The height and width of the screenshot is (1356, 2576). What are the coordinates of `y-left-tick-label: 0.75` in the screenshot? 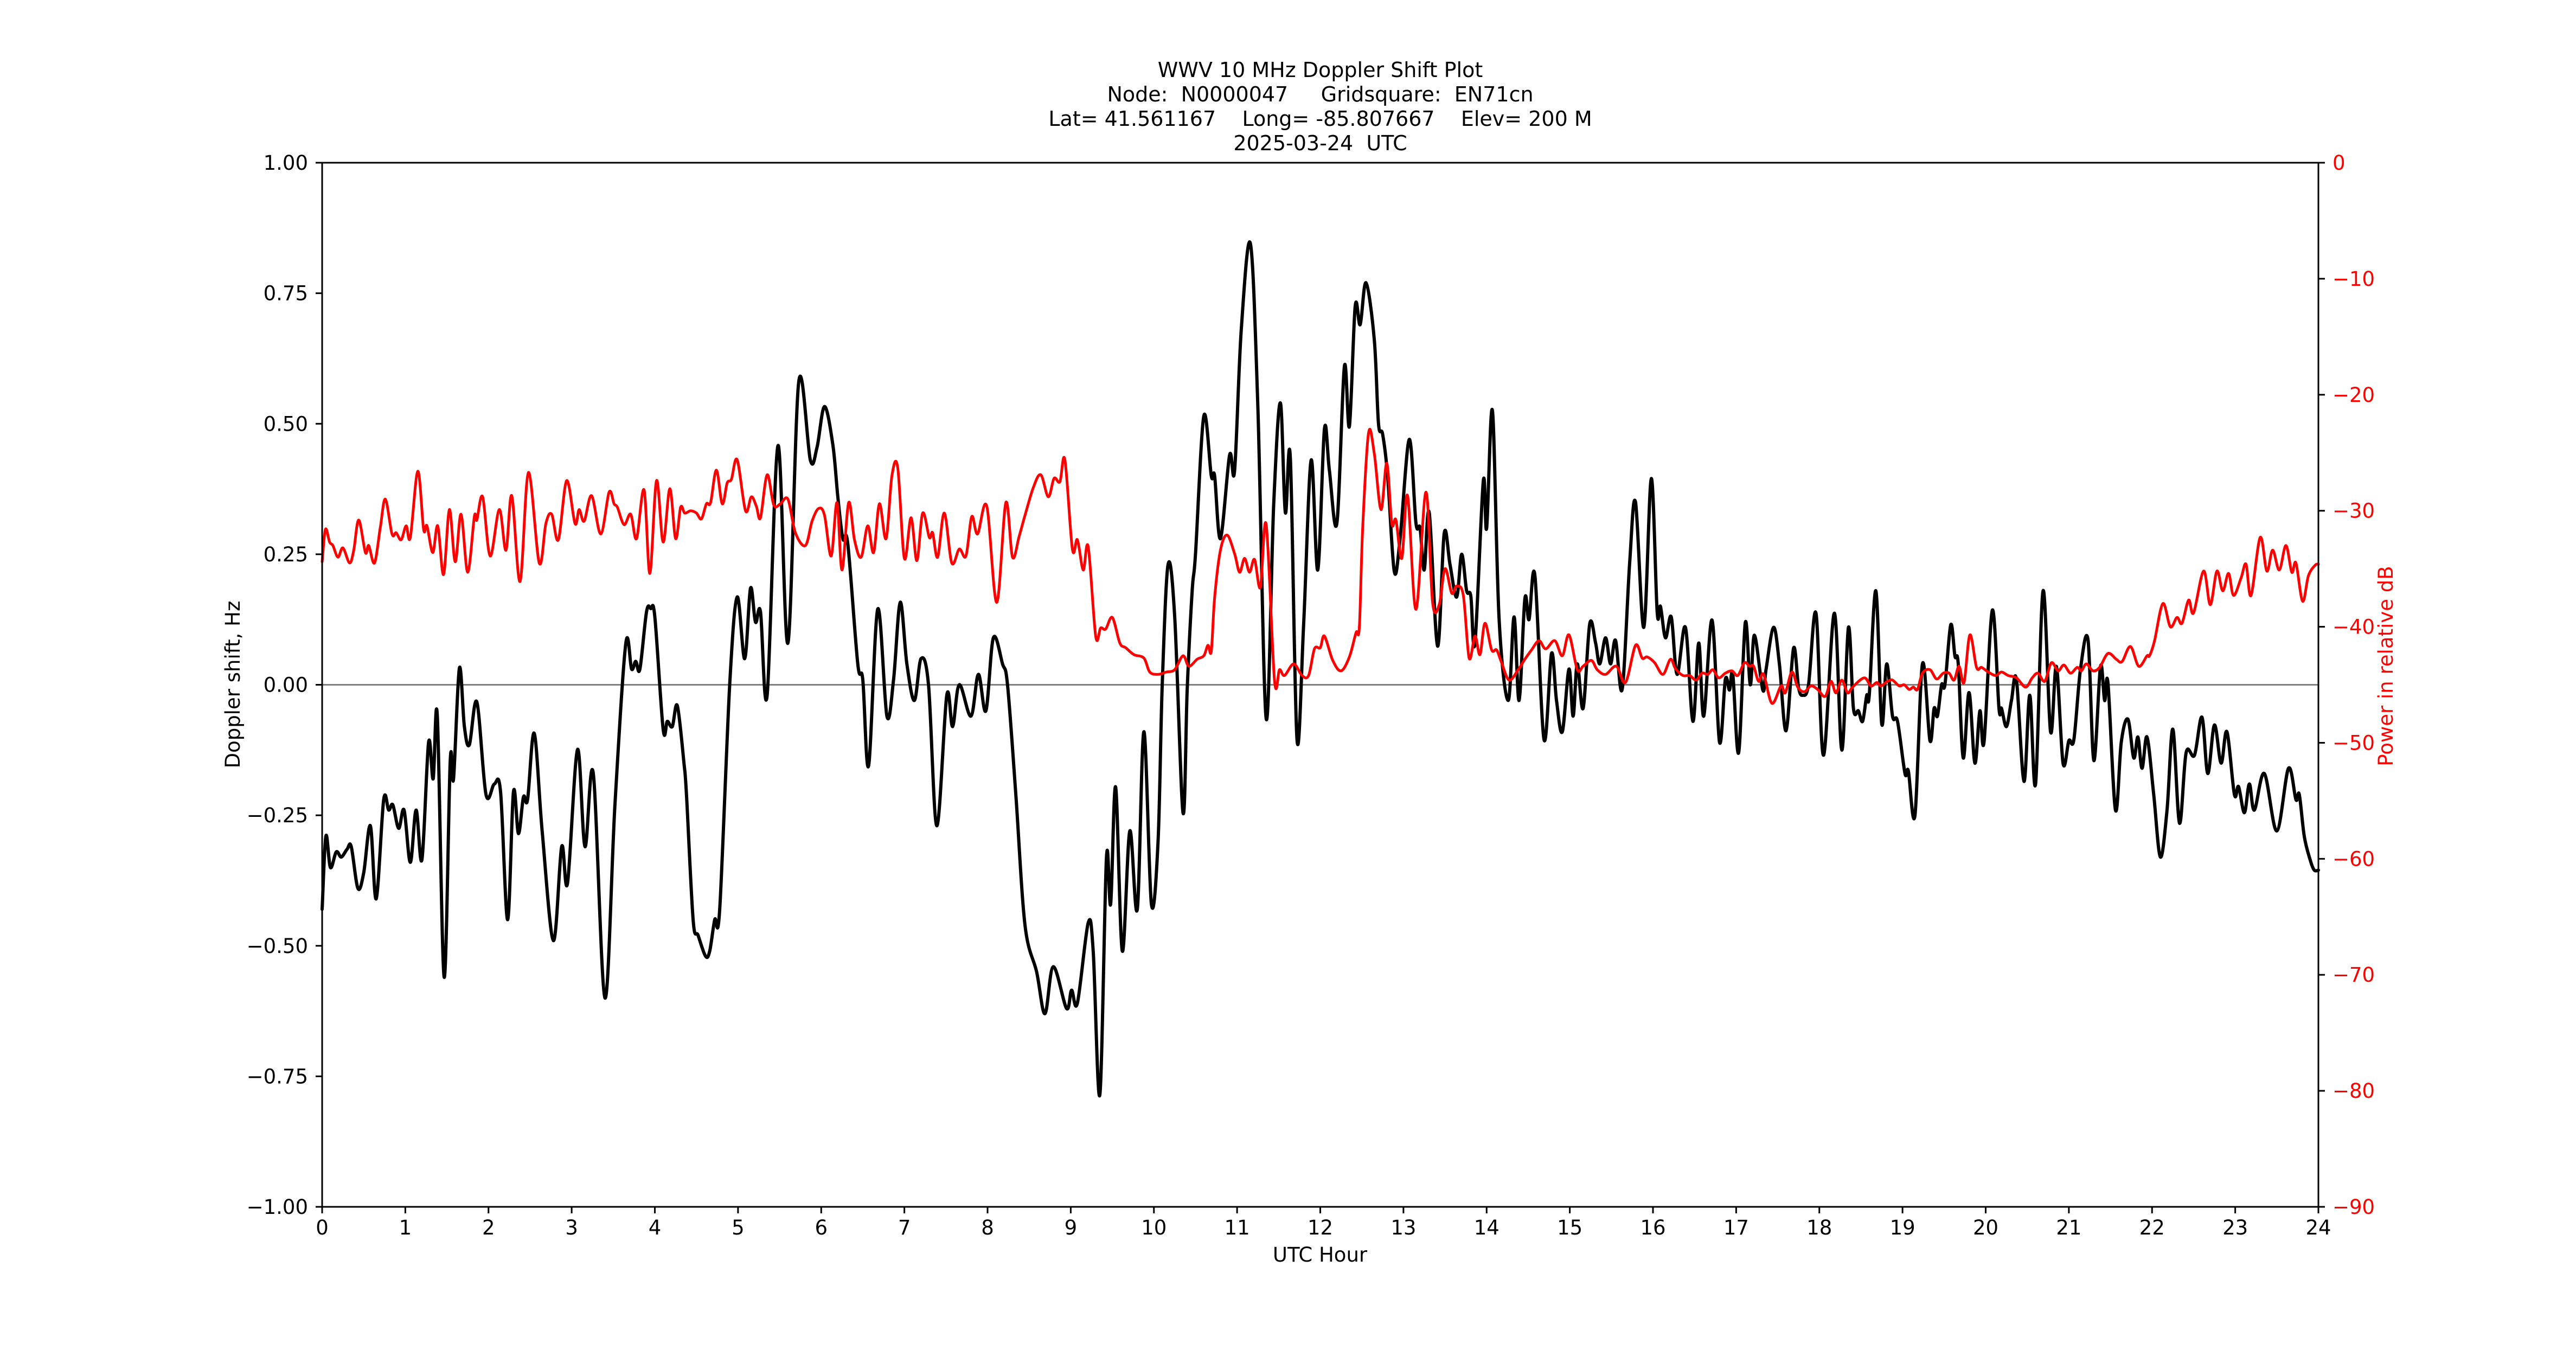 It's located at (286, 293).